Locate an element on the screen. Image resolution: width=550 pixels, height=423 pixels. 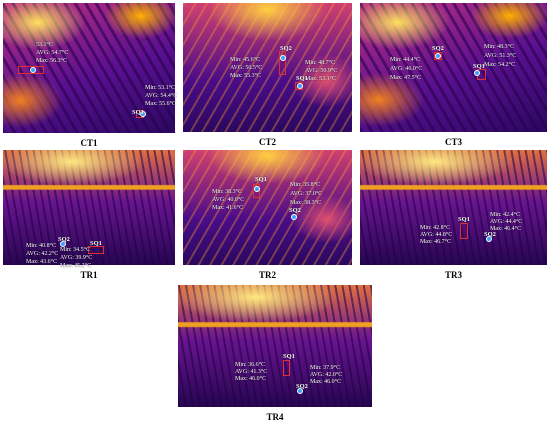
temperature-reading: Min: 37.9°C is located at coordinates (325, 368).